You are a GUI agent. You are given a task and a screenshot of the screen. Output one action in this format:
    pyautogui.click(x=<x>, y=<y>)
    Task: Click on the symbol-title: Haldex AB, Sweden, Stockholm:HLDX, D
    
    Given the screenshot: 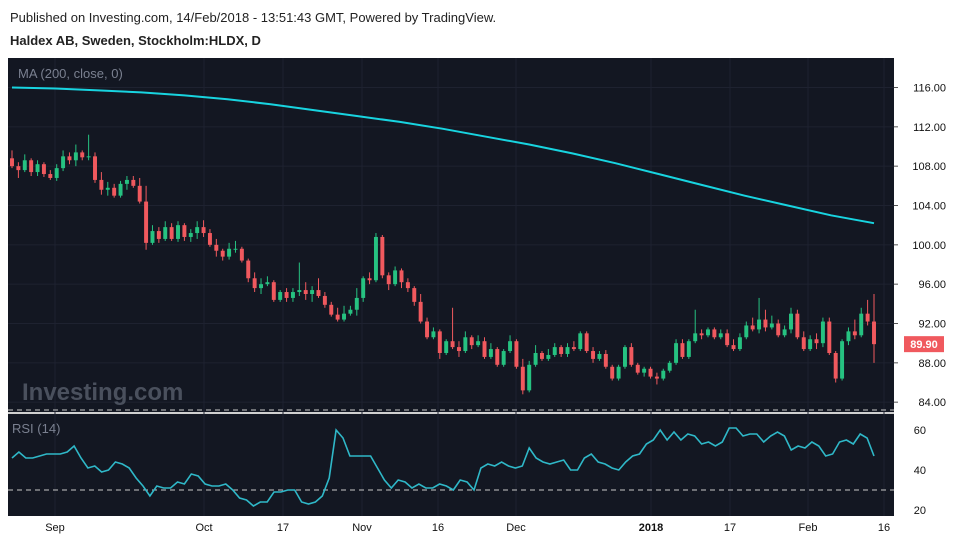 What is the action you would take?
    pyautogui.click(x=135, y=40)
    